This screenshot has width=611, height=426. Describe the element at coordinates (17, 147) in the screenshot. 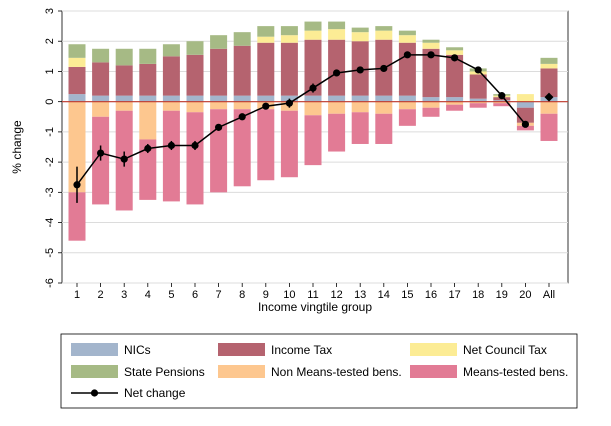

I see `y-axis-title: % change` at that location.